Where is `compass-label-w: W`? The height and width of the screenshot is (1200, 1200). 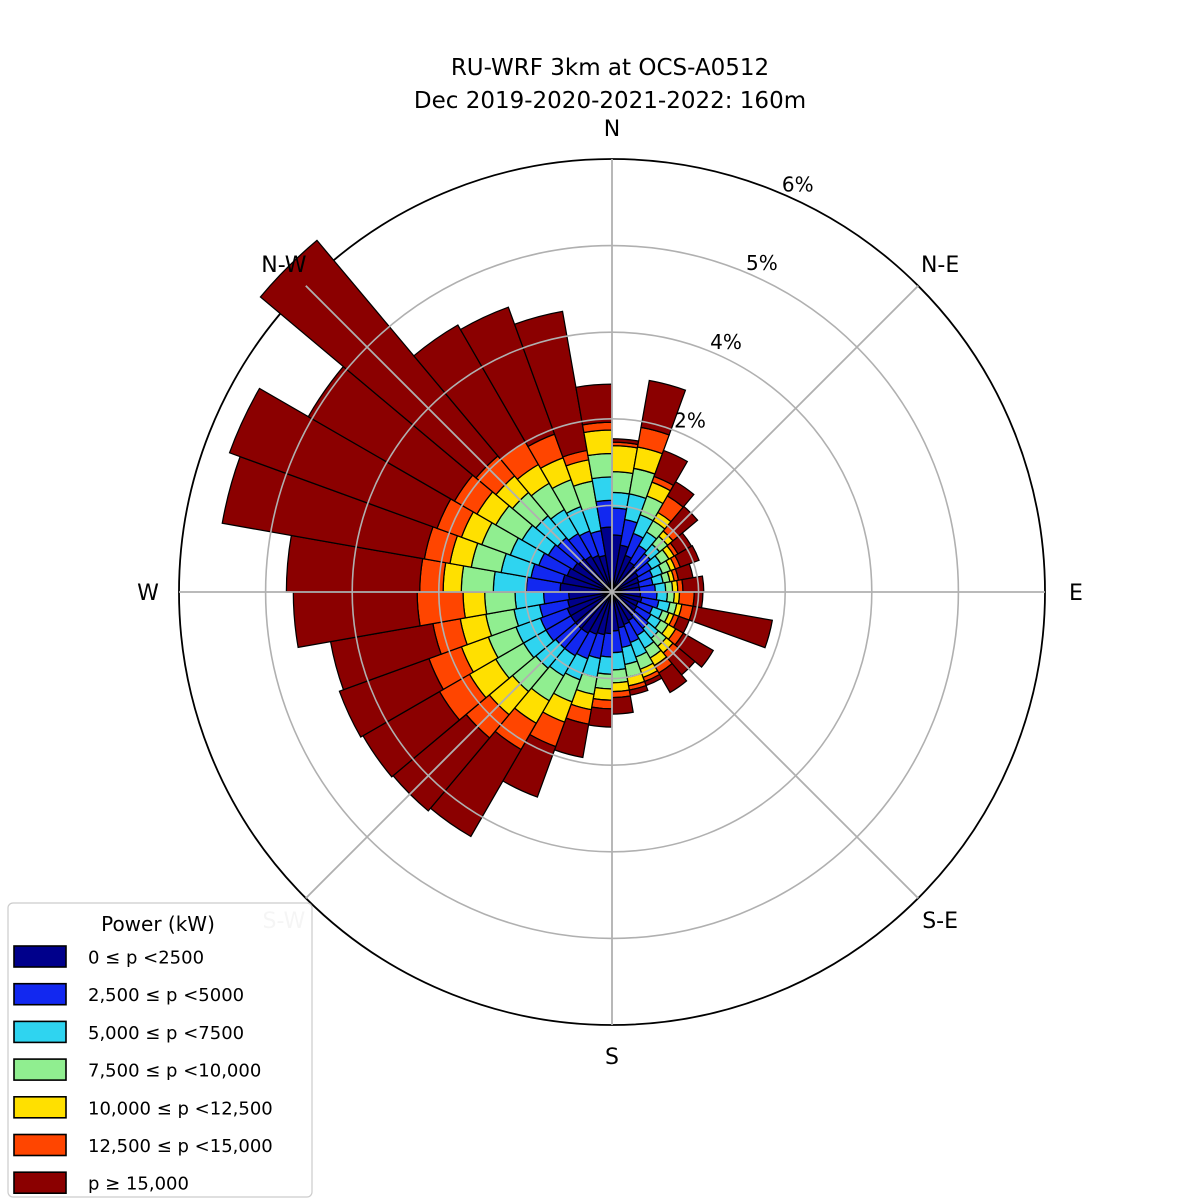 compass-label-w: W is located at coordinates (148, 593).